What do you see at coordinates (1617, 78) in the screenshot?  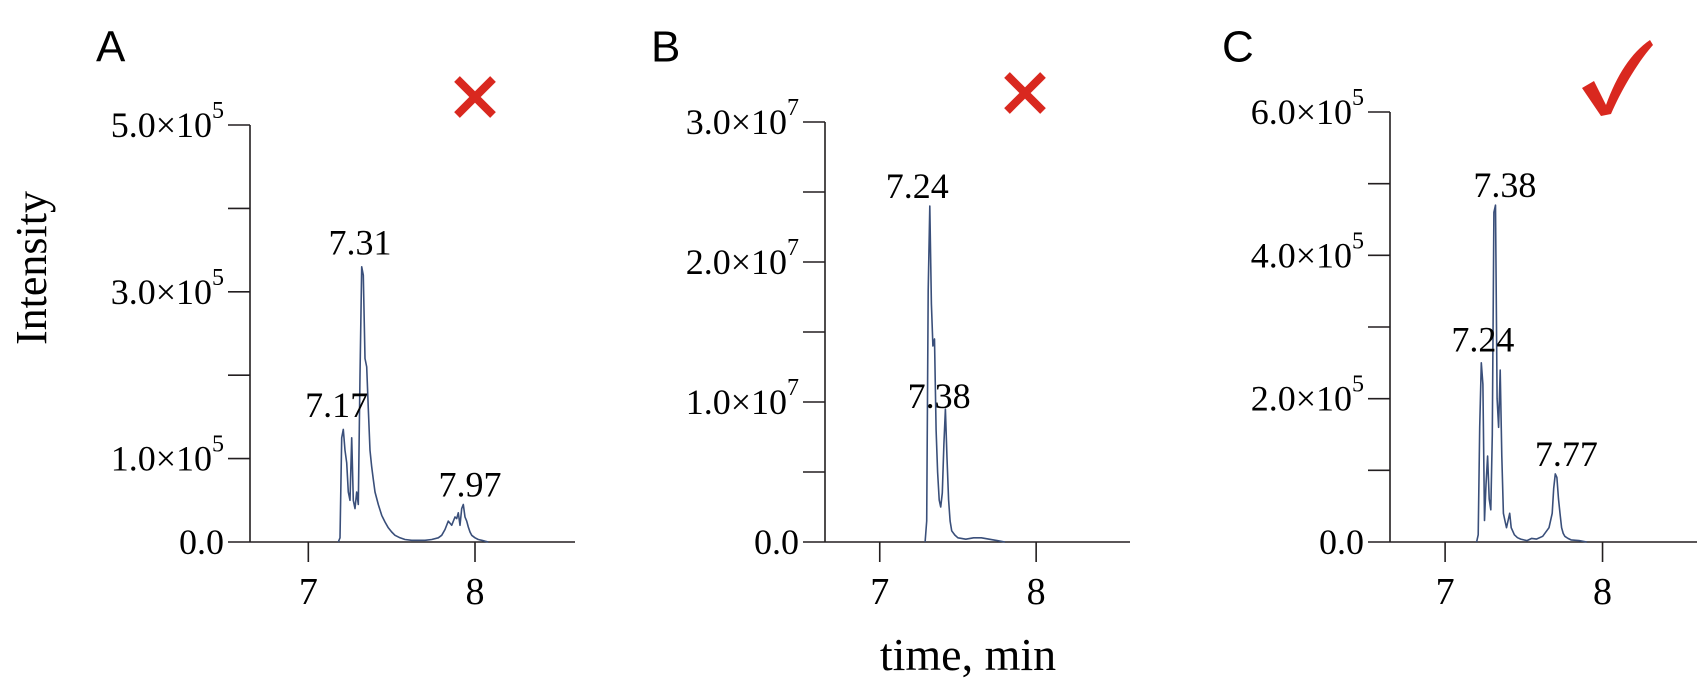 I see `check-icon` at bounding box center [1617, 78].